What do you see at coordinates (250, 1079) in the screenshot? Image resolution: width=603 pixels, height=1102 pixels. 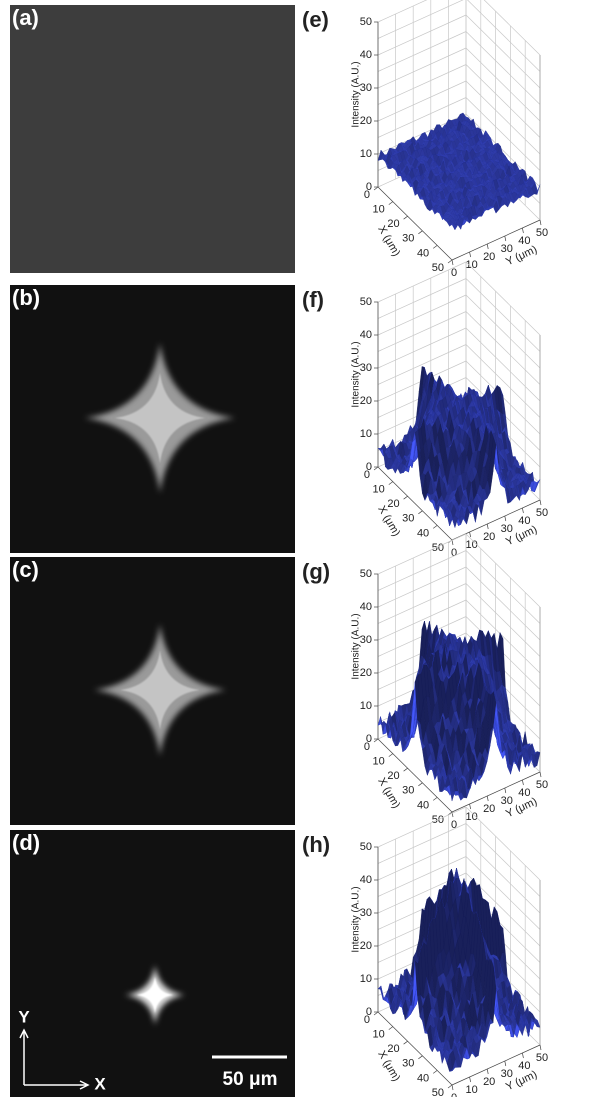 I see `scale-bar-label: 50 μm` at bounding box center [250, 1079].